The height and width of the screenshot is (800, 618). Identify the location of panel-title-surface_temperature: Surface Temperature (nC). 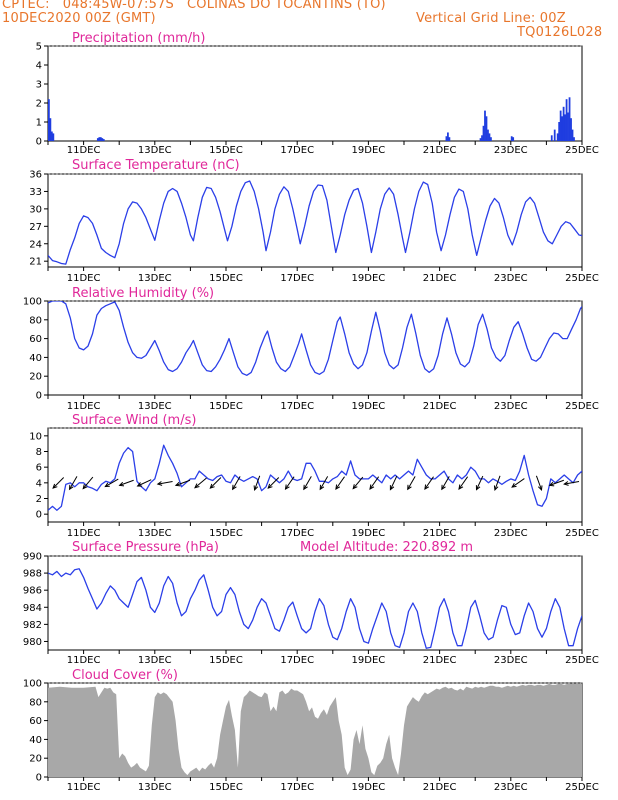
(156, 165).